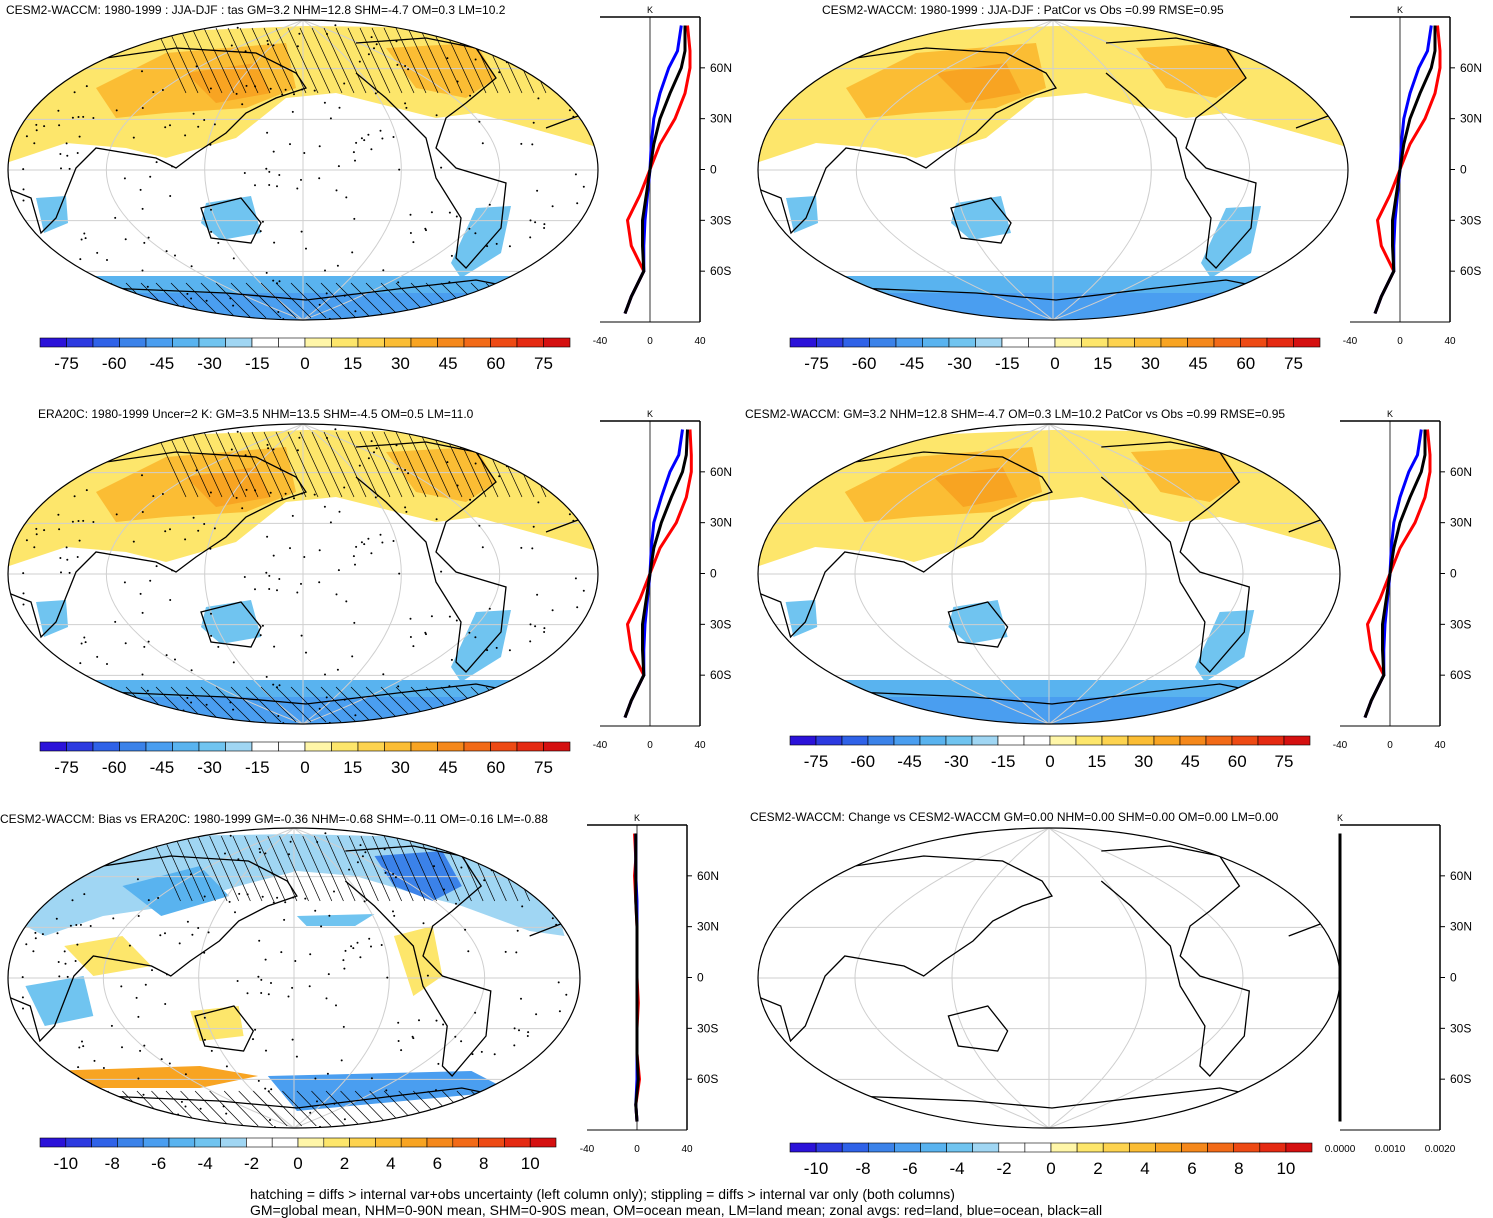  Describe the element at coordinates (483, 1163) in the screenshot. I see `colorbar-tick-label: 8` at that location.